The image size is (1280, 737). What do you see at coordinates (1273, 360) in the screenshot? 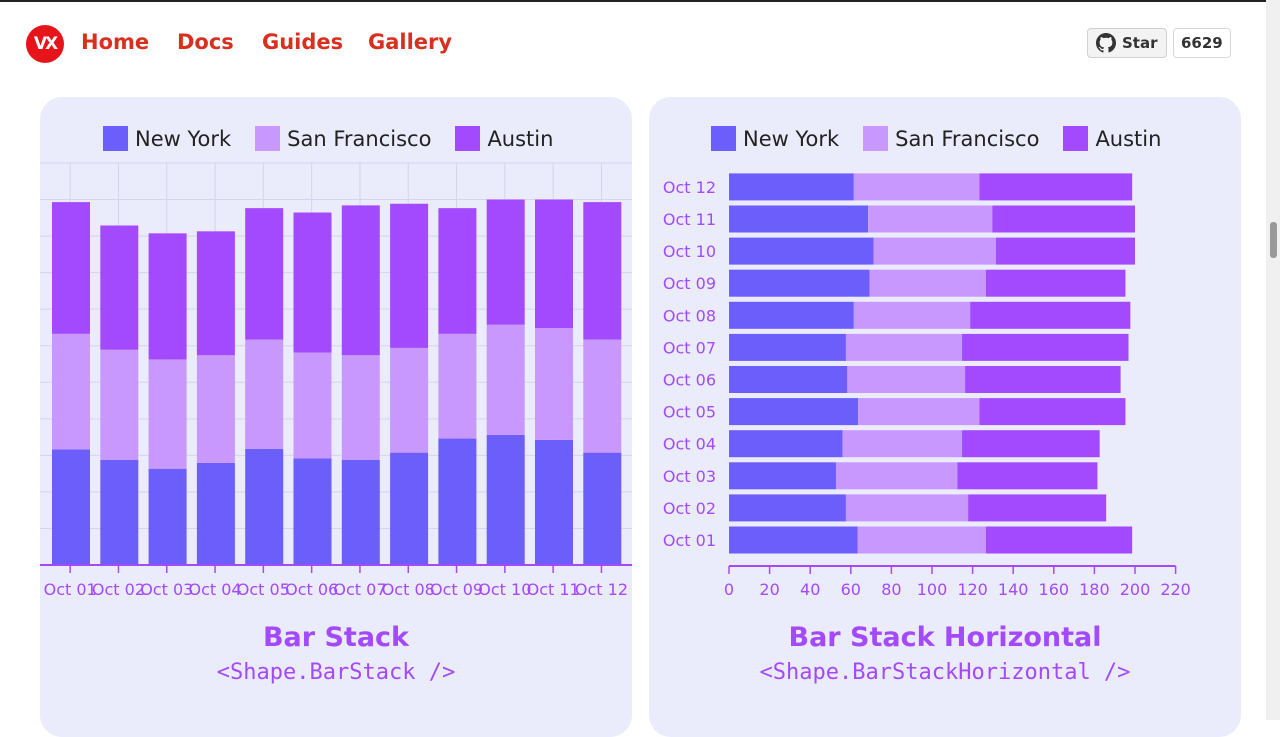
I see `scrollbar` at bounding box center [1273, 360].